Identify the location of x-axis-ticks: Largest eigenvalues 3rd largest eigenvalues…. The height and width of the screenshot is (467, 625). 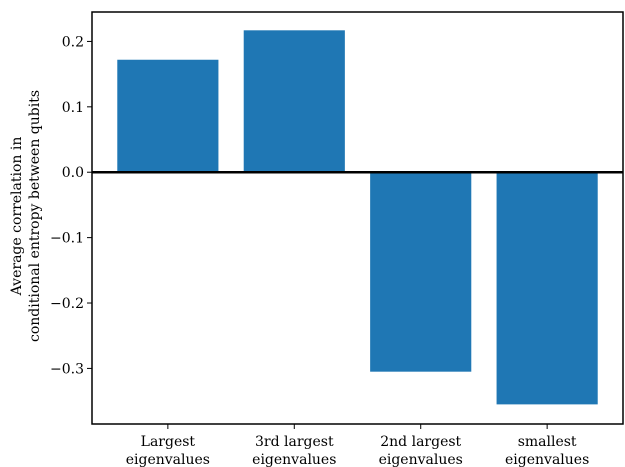
(357, 445).